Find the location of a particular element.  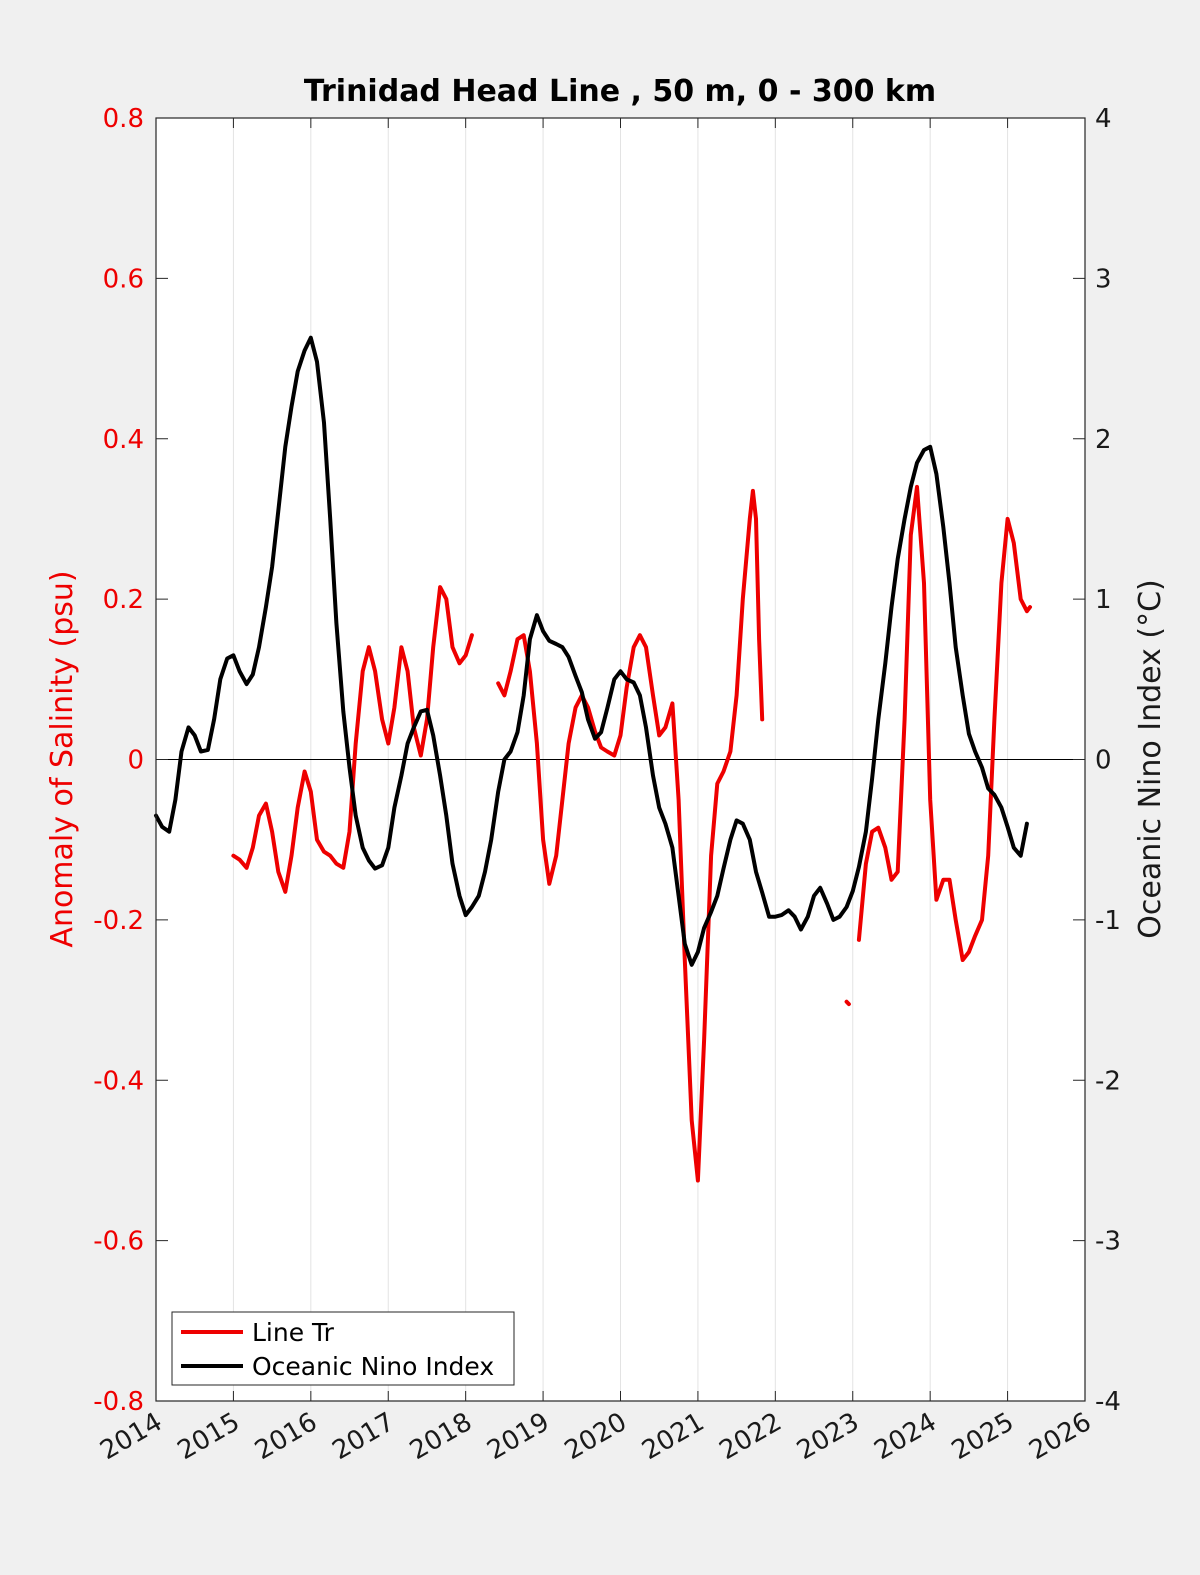

right-y-tick-label: 1 is located at coordinates (1103, 600).